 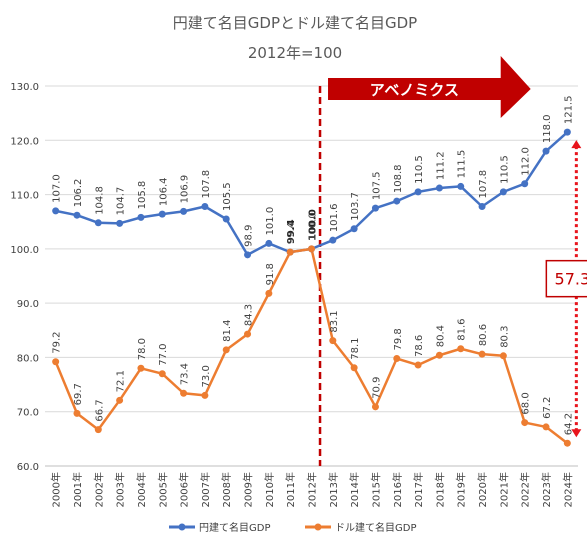 I want to click on data-label: 101.6, so click(x=334, y=218).